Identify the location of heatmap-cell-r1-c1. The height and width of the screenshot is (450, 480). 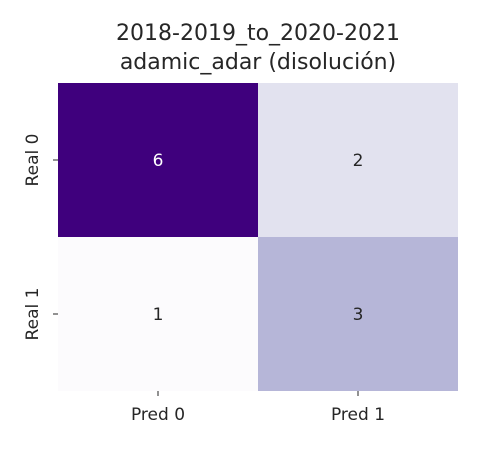
(358, 314).